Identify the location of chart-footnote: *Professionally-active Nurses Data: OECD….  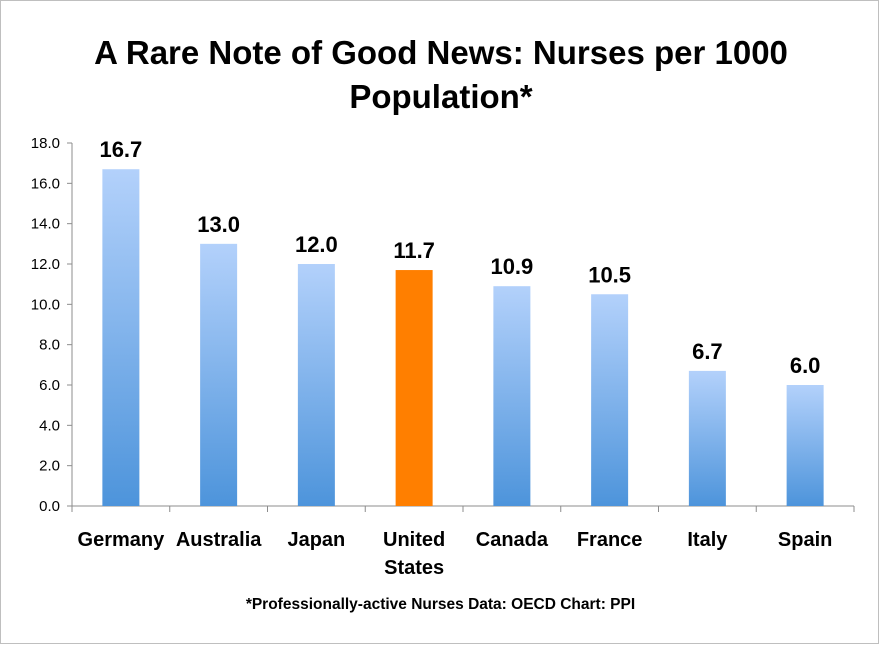
(440, 604).